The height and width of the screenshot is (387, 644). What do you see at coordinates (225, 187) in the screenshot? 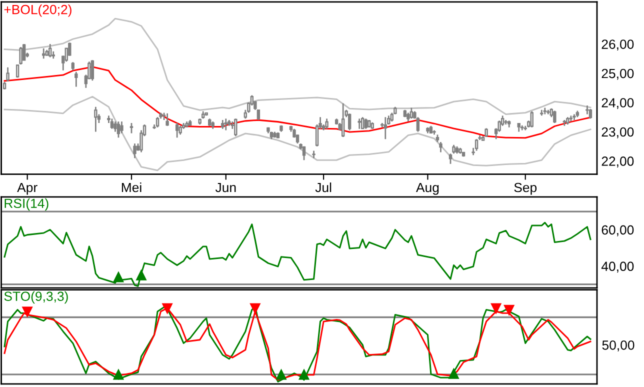
I see `x-tick-label: Jun` at bounding box center [225, 187].